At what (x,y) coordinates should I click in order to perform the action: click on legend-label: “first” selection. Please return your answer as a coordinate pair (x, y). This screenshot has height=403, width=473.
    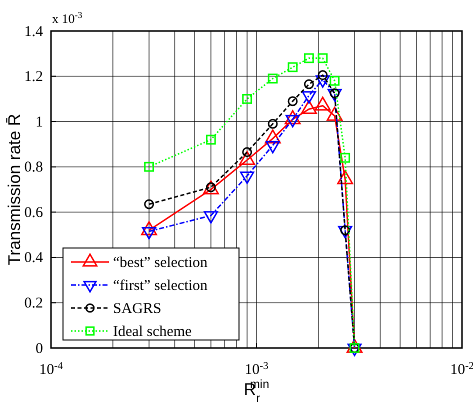
    Looking at the image, I should click on (160, 286).